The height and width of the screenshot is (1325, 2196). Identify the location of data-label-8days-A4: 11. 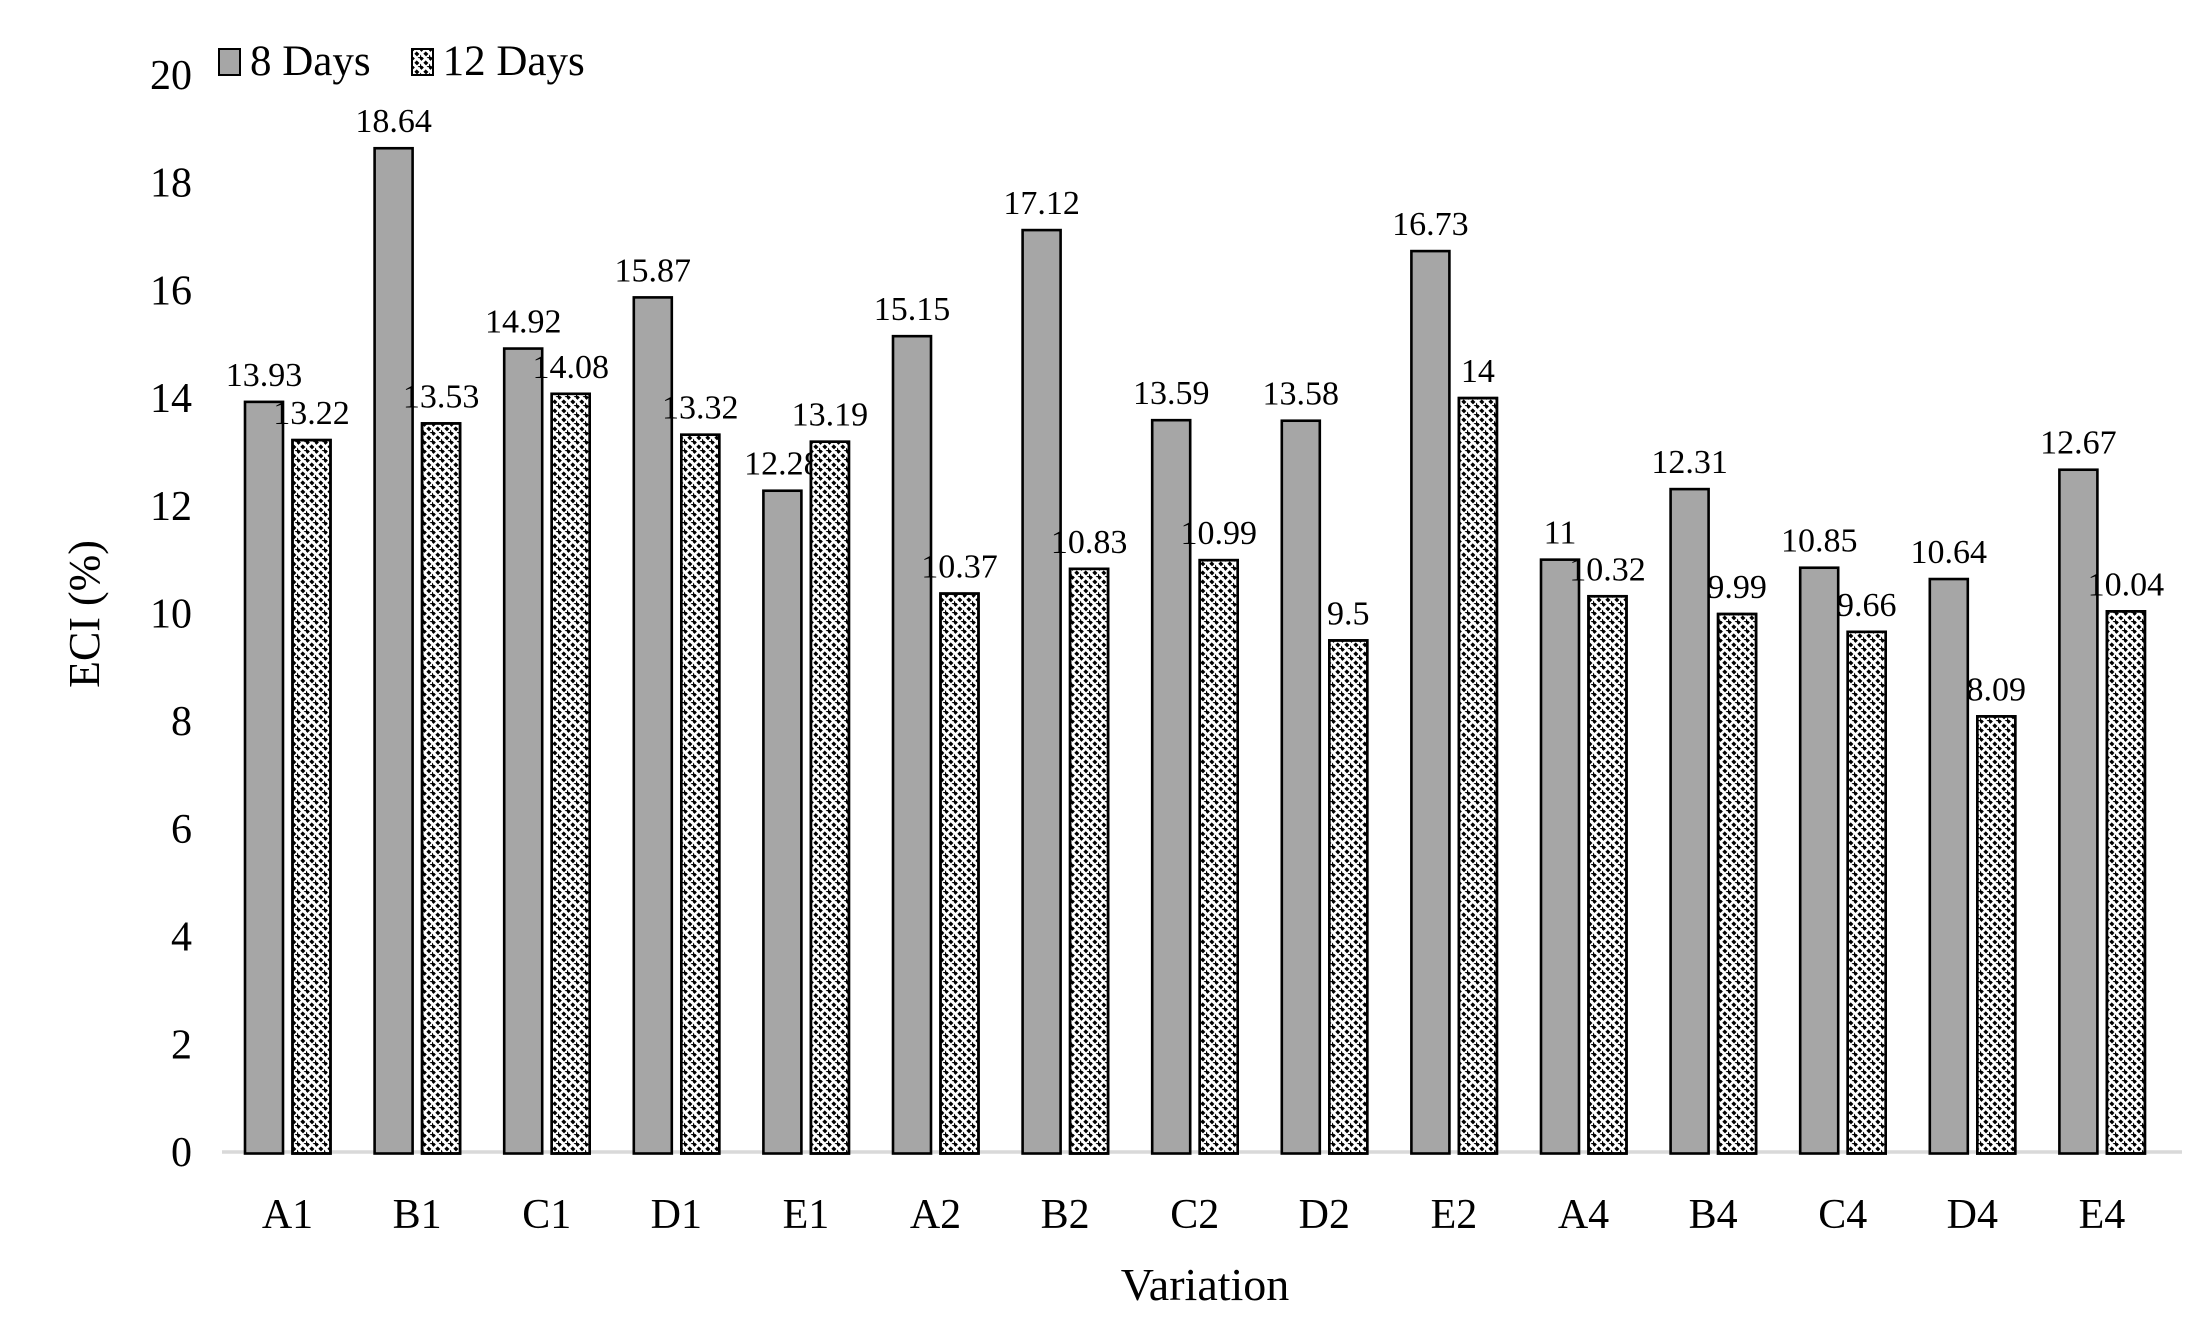
(1560, 533).